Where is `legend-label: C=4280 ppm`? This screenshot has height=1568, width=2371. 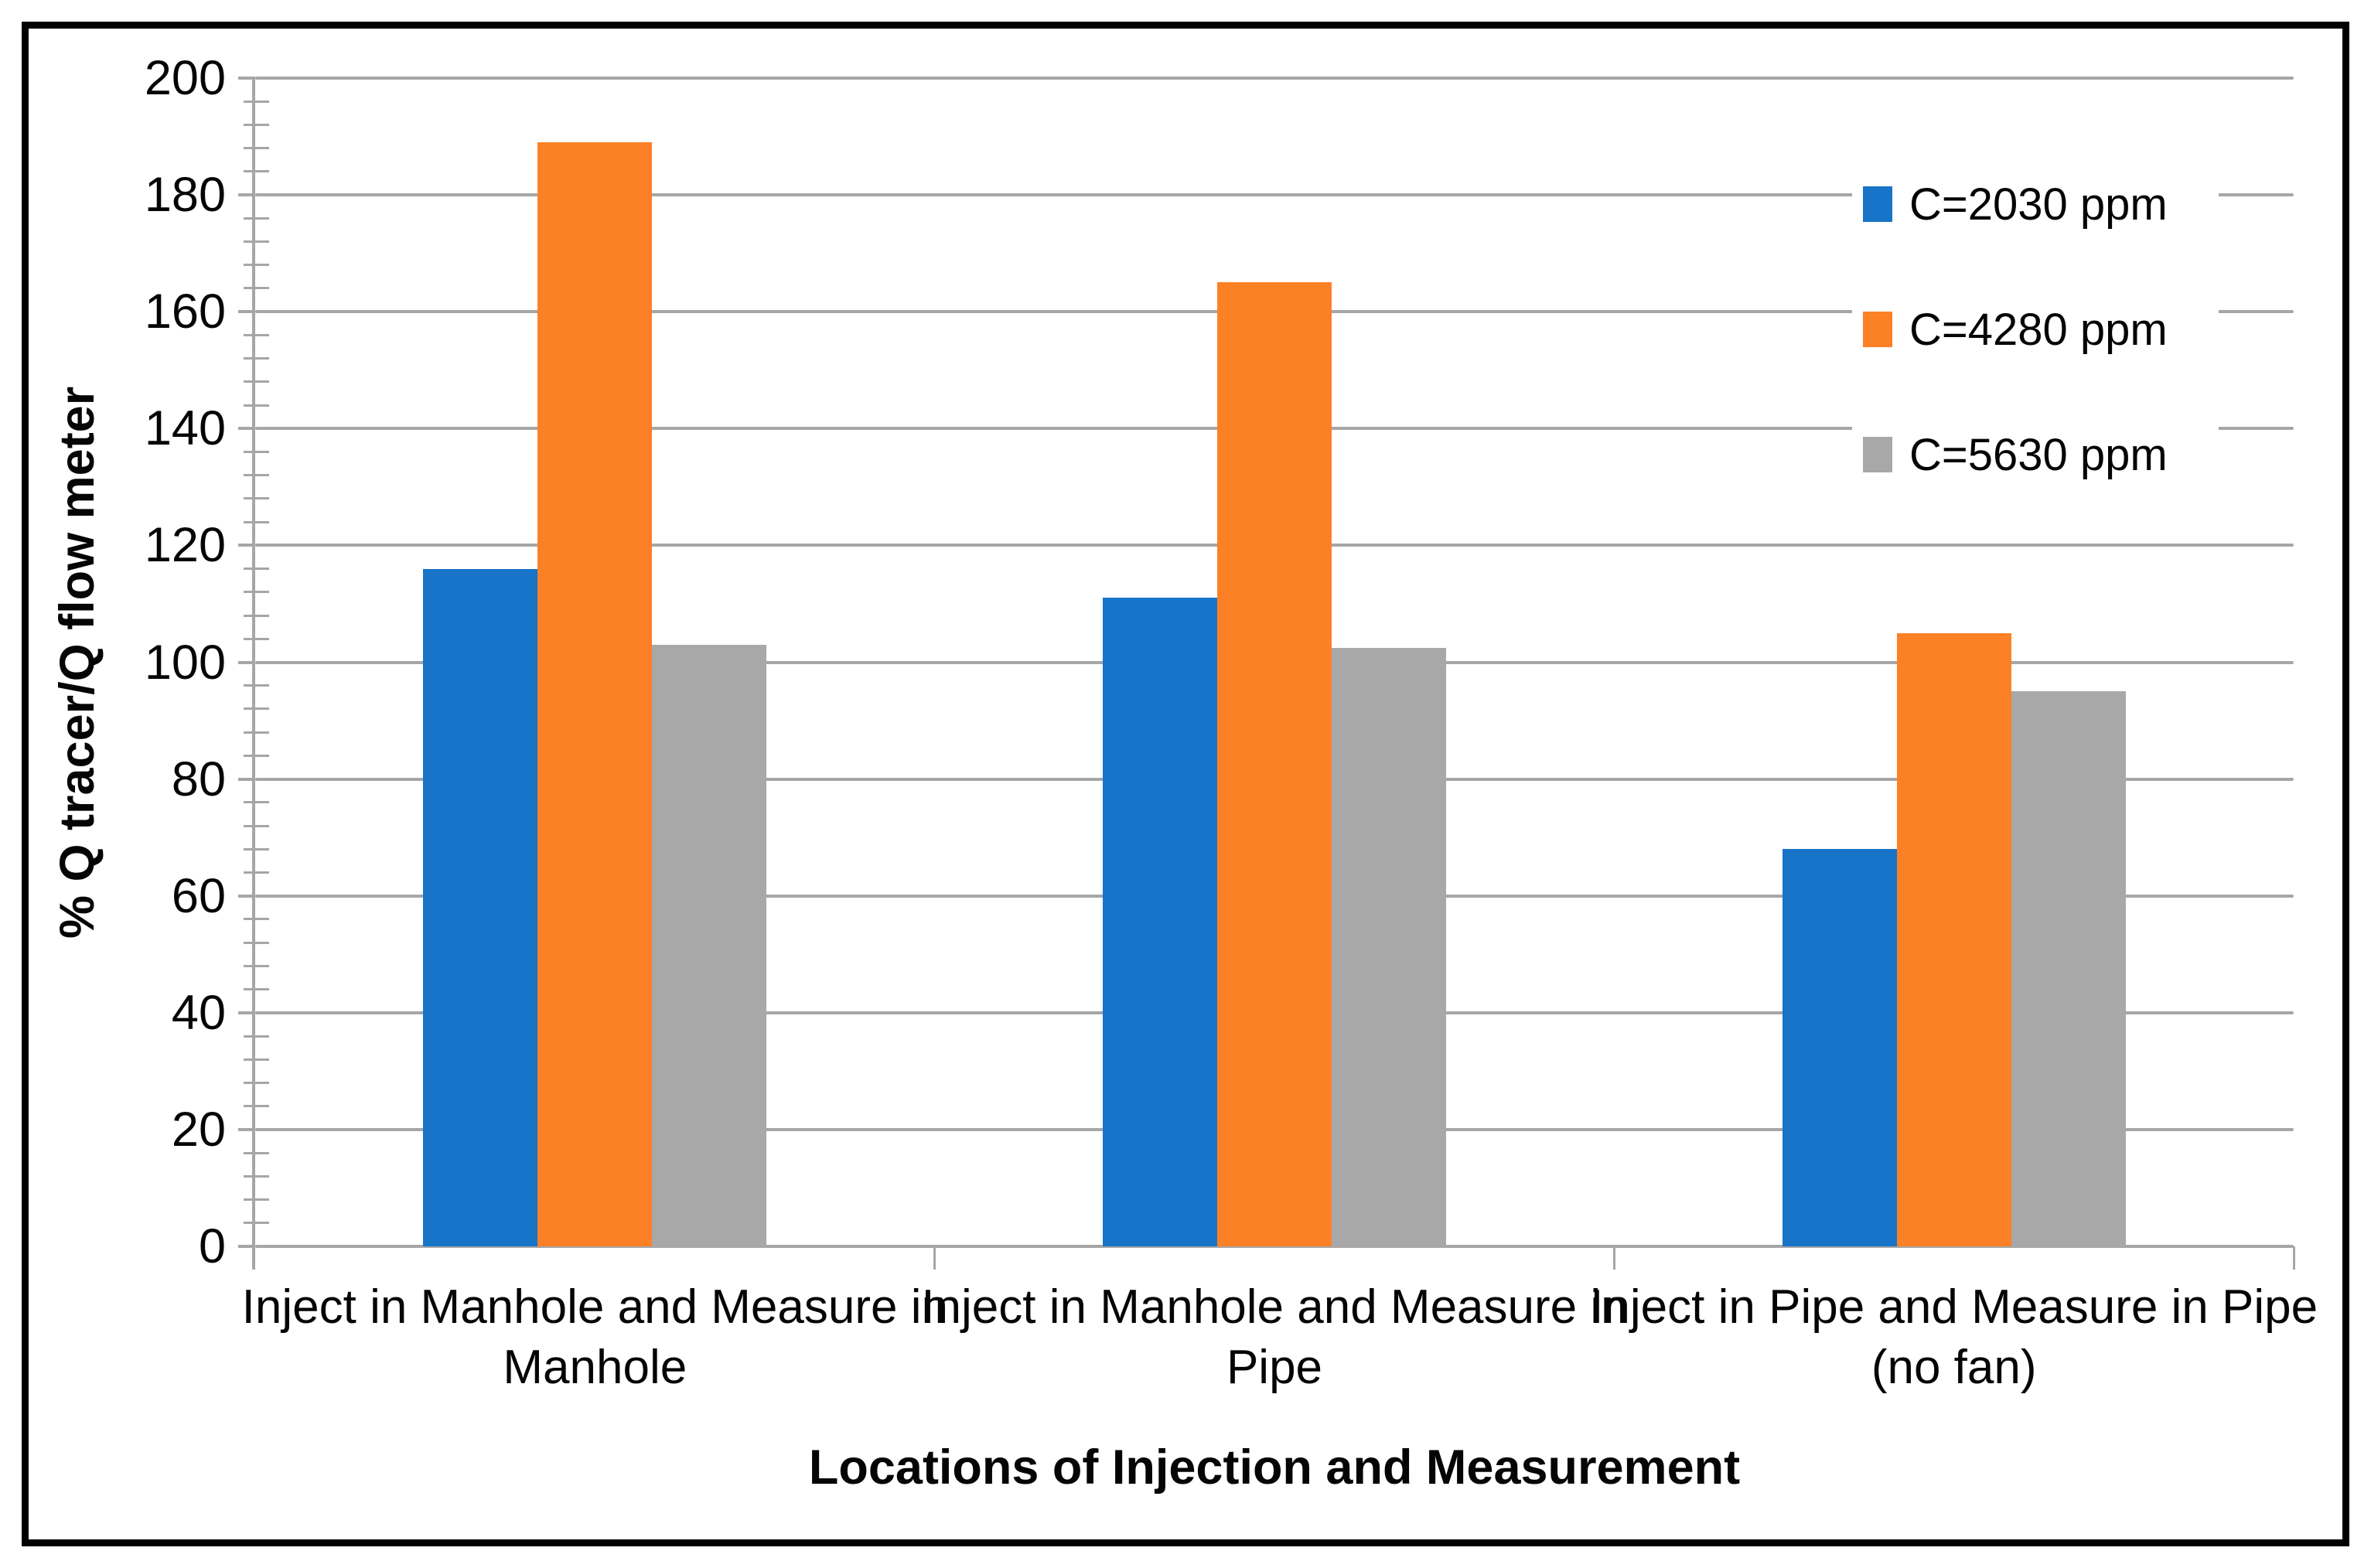
legend-label: C=4280 ppm is located at coordinates (2038, 329).